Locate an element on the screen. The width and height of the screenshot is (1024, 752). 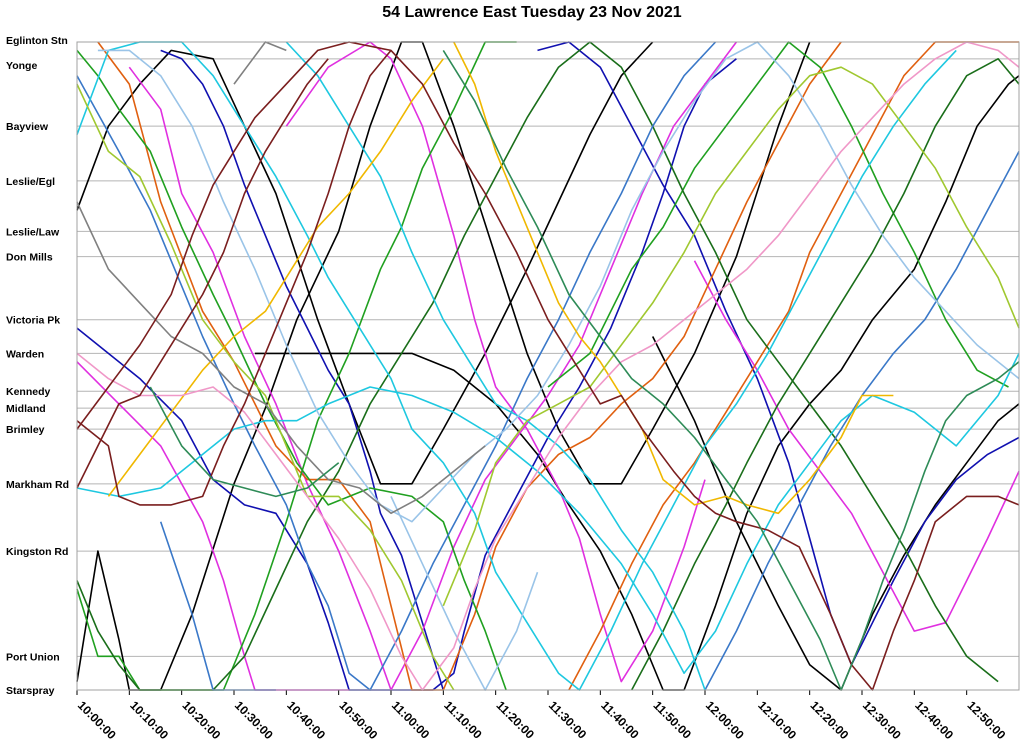
time-tick-label: 10:30:00 is located at coordinates (254, 720).